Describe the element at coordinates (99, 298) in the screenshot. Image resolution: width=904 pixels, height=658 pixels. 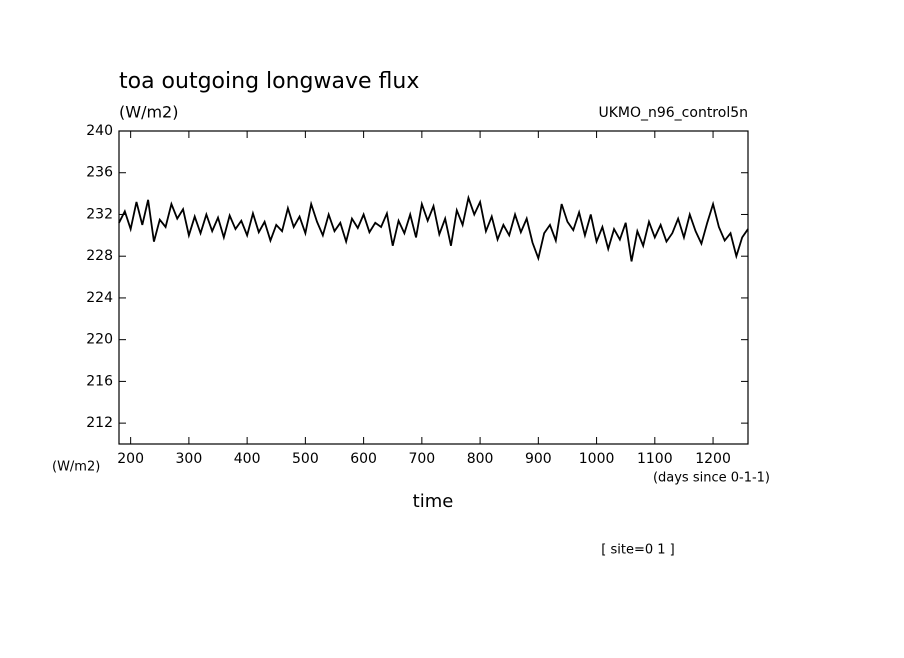
I see `y-tick-label: 224` at that location.